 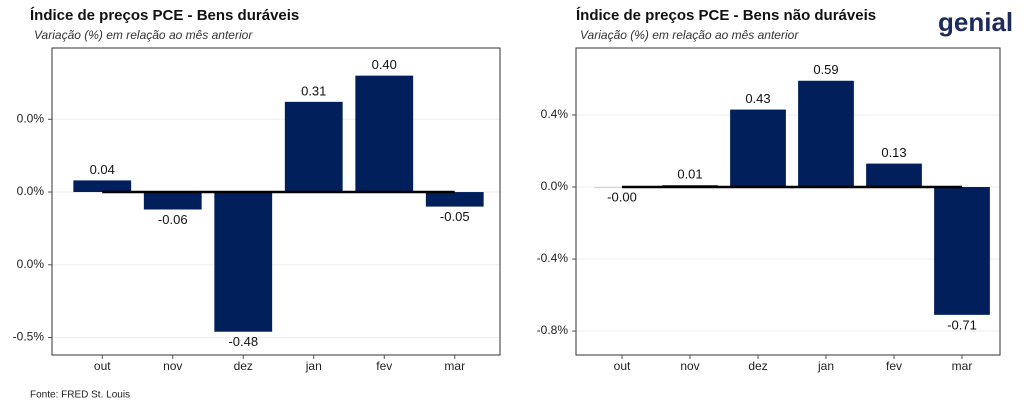 I want to click on value-label: 0.43, so click(x=757, y=98).